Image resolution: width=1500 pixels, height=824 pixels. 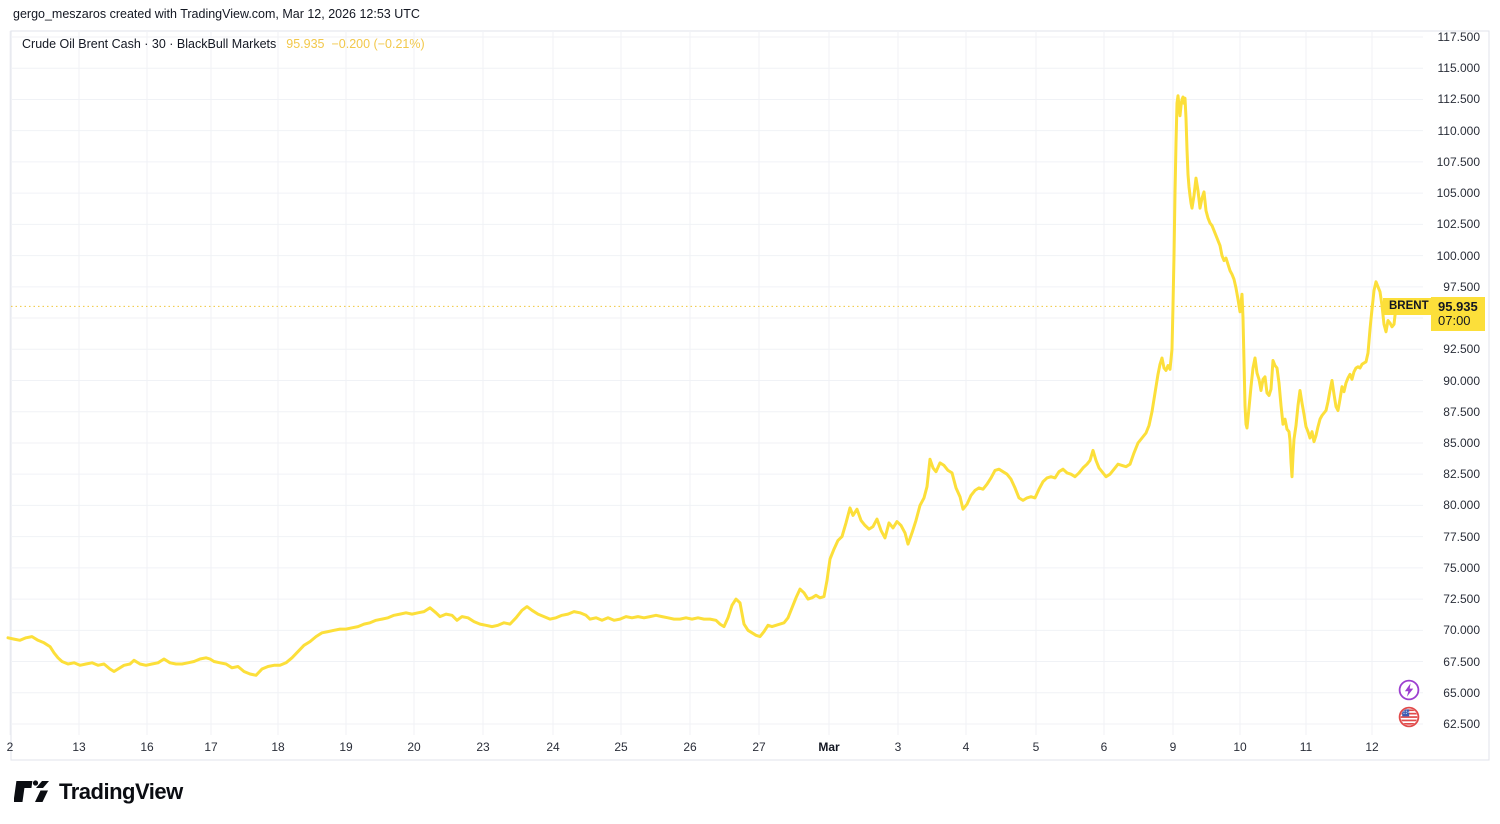 What do you see at coordinates (10, 747) in the screenshot?
I see `x-axis-label: 2` at bounding box center [10, 747].